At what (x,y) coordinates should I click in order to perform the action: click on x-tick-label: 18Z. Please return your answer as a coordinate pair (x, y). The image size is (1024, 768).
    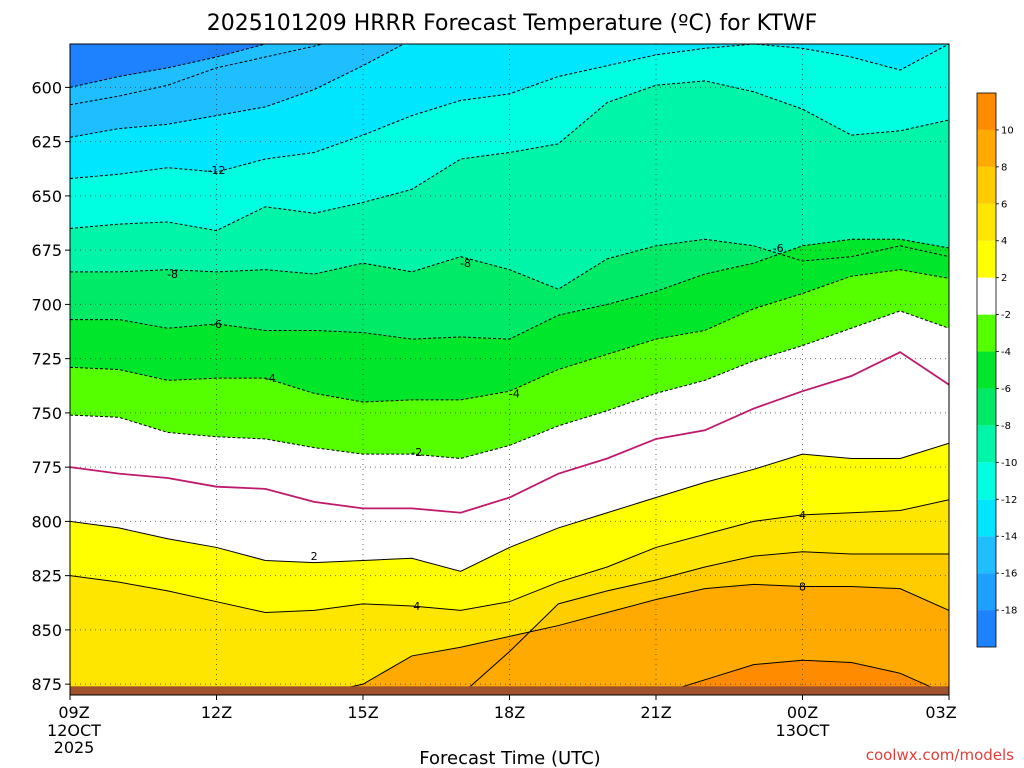
    Looking at the image, I should click on (509, 712).